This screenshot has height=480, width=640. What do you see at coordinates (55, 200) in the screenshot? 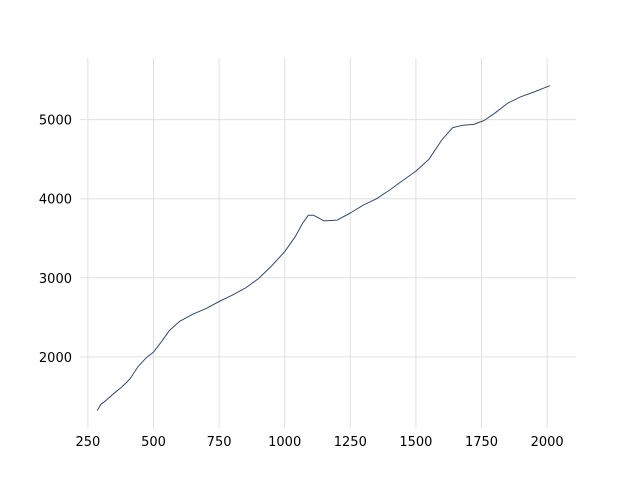
I see `y-tick-label: 4000` at bounding box center [55, 200].